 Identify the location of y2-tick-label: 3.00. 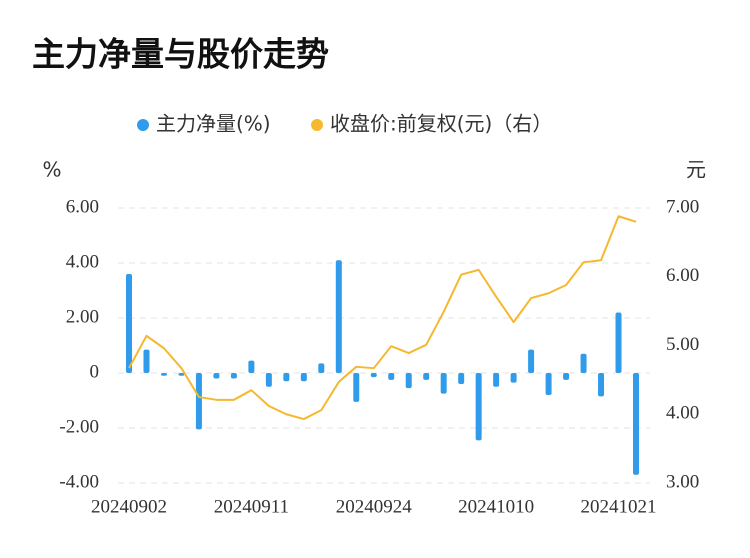
(682, 481).